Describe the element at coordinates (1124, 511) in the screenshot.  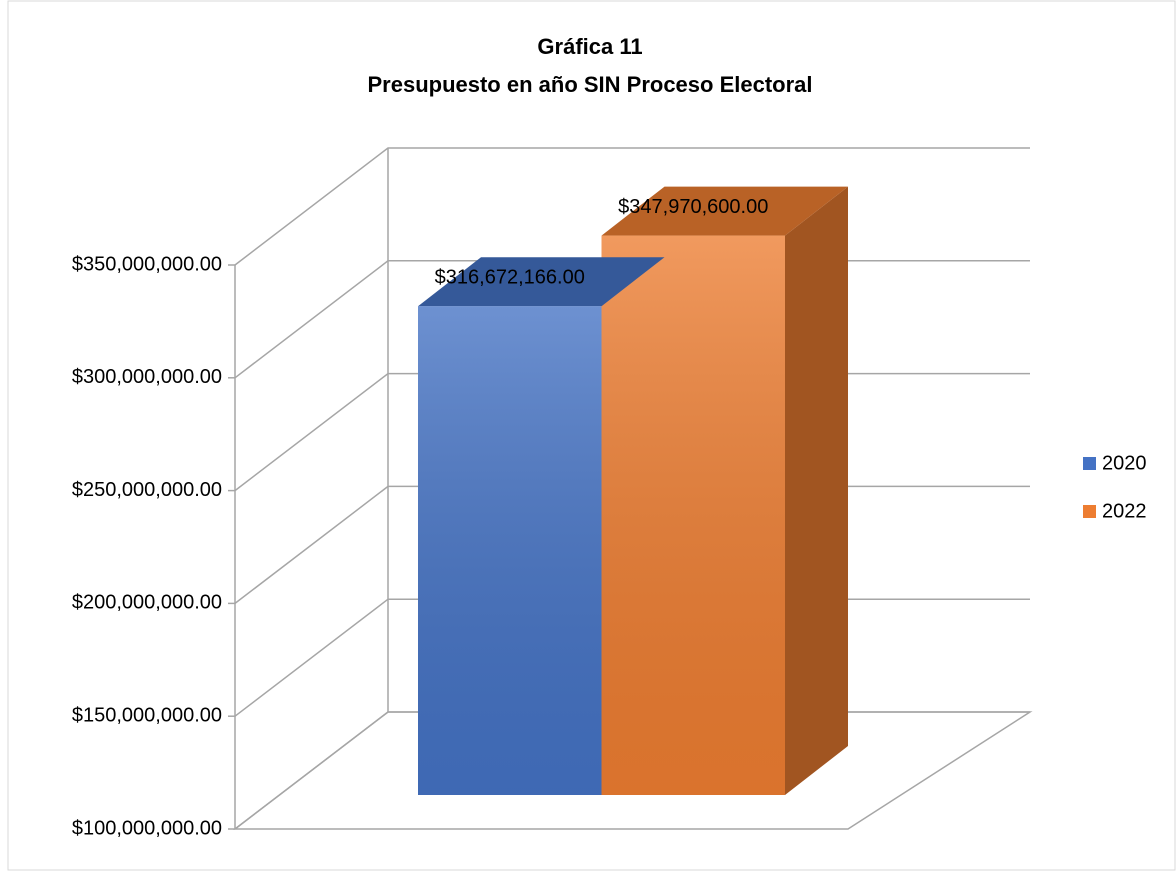
I see `legend-label: 2022` at that location.